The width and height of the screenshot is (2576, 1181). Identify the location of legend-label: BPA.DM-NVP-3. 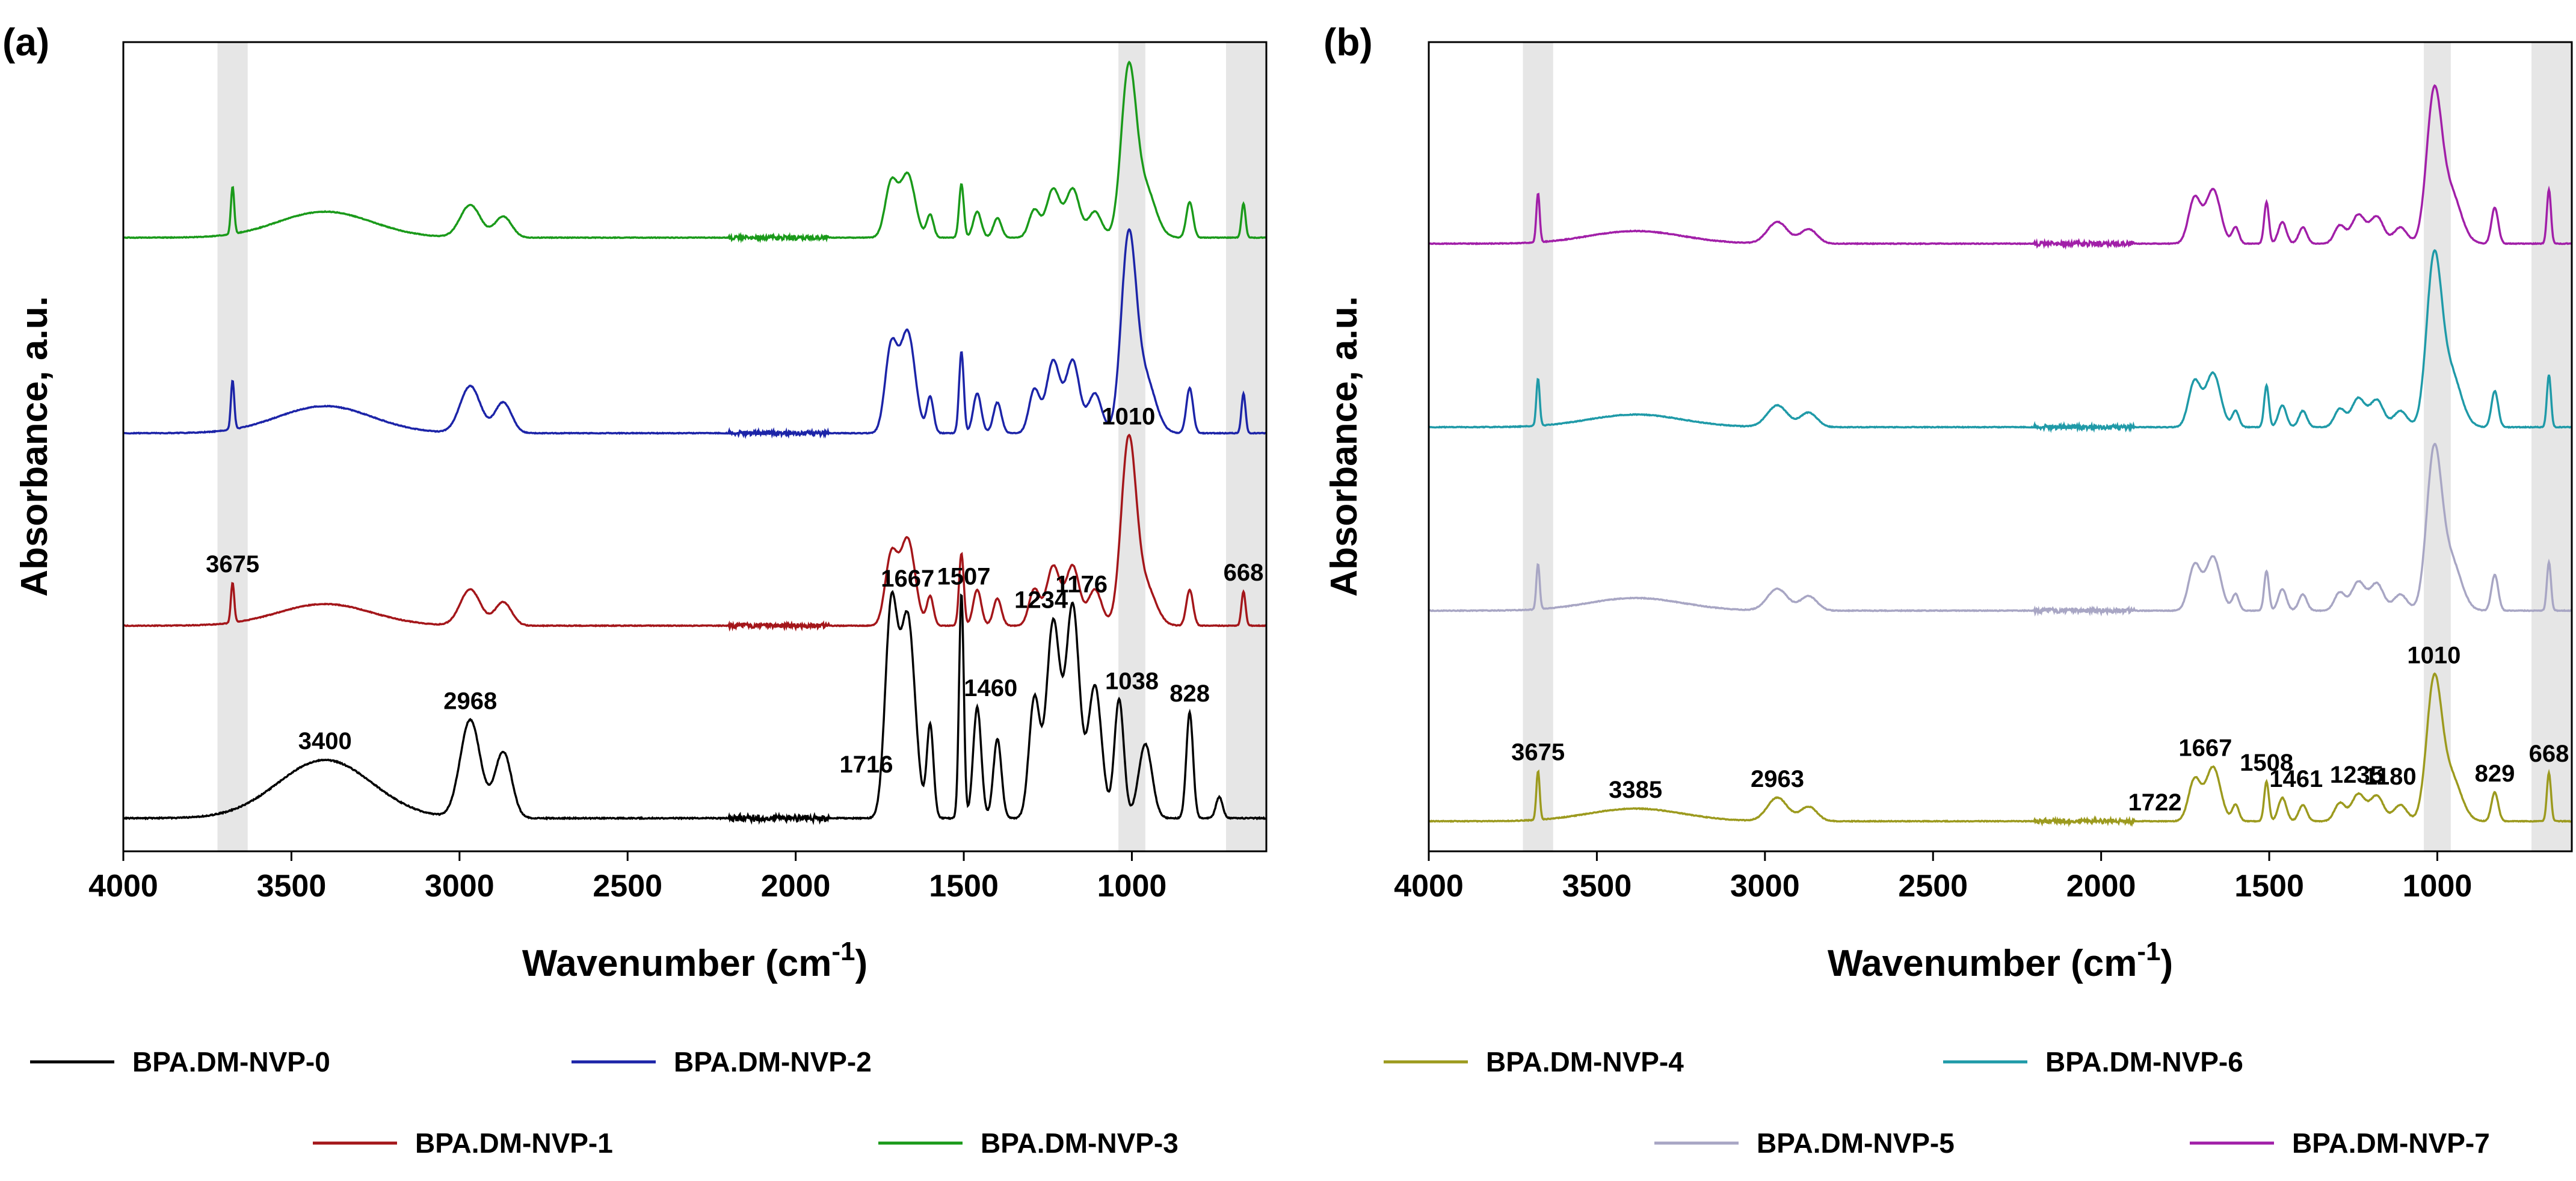
(1080, 1143).